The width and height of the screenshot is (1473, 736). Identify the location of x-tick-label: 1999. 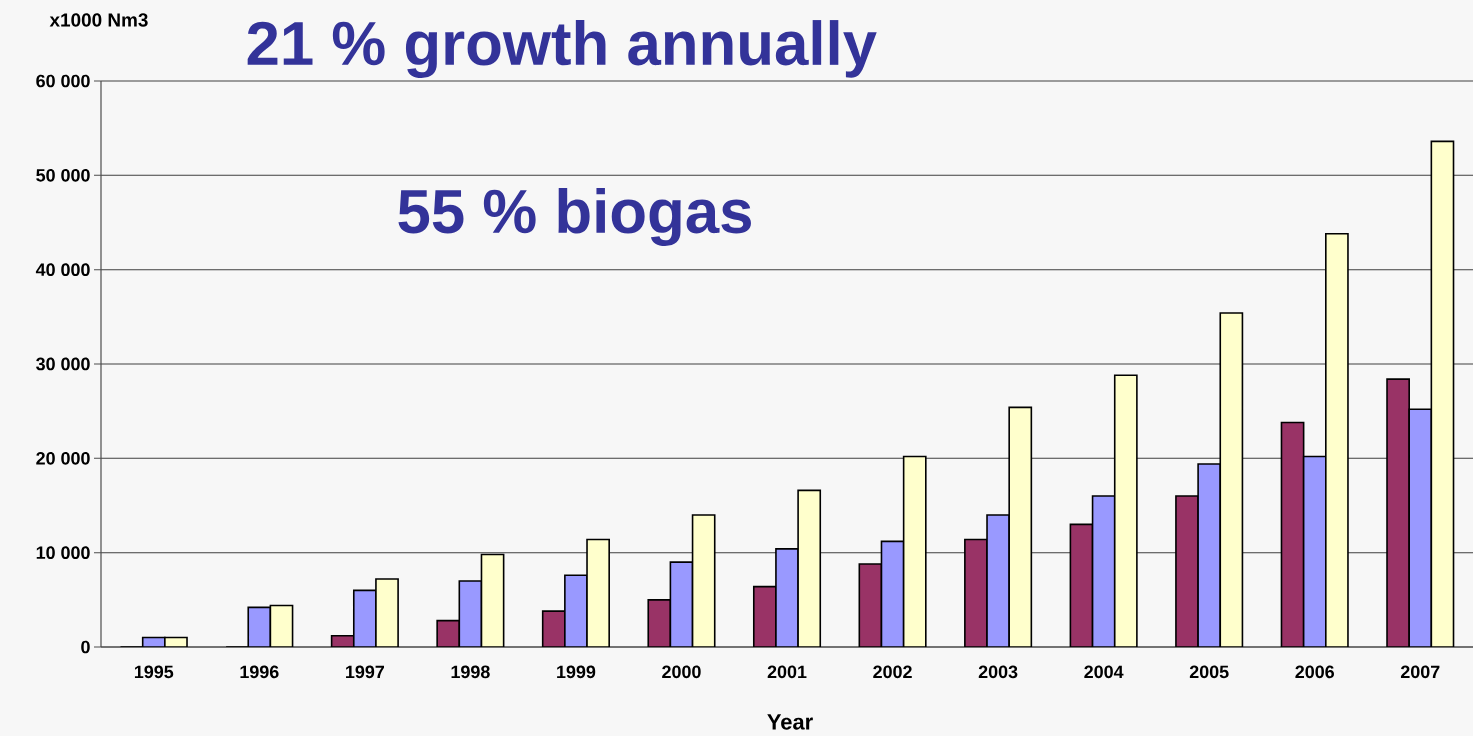
(576, 672).